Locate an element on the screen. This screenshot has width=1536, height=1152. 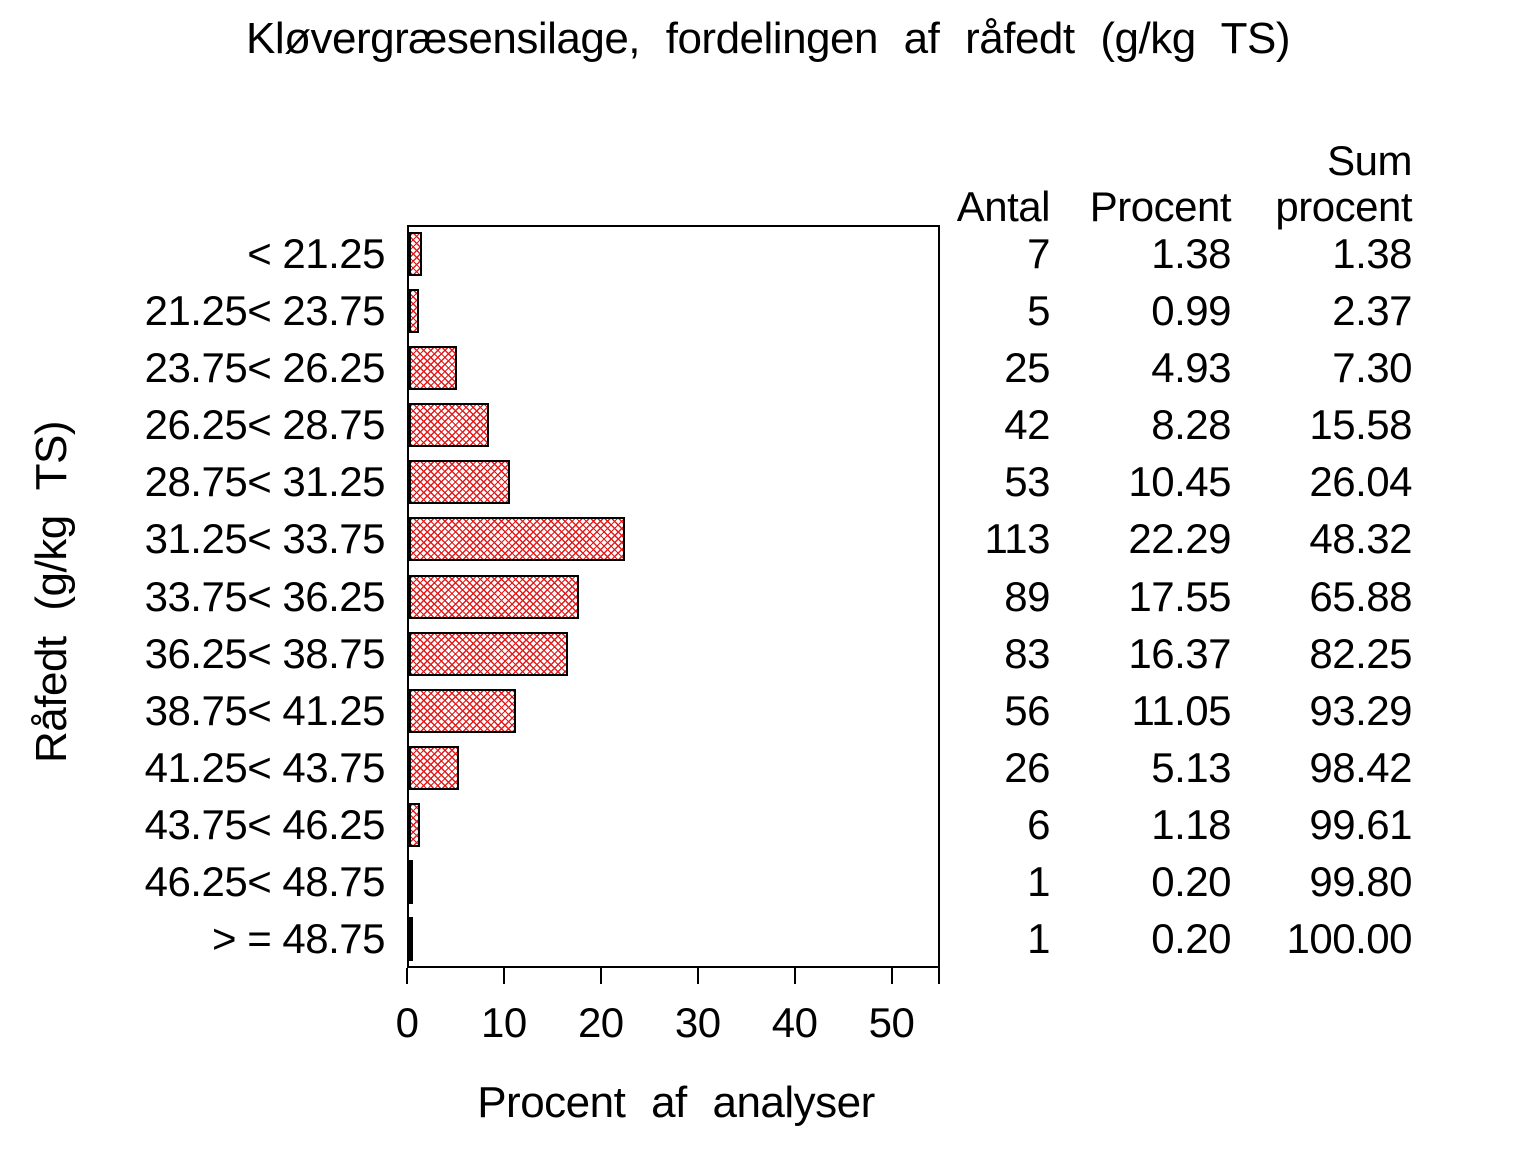
table-cell-procent: 17.55 is located at coordinates (1179, 596).